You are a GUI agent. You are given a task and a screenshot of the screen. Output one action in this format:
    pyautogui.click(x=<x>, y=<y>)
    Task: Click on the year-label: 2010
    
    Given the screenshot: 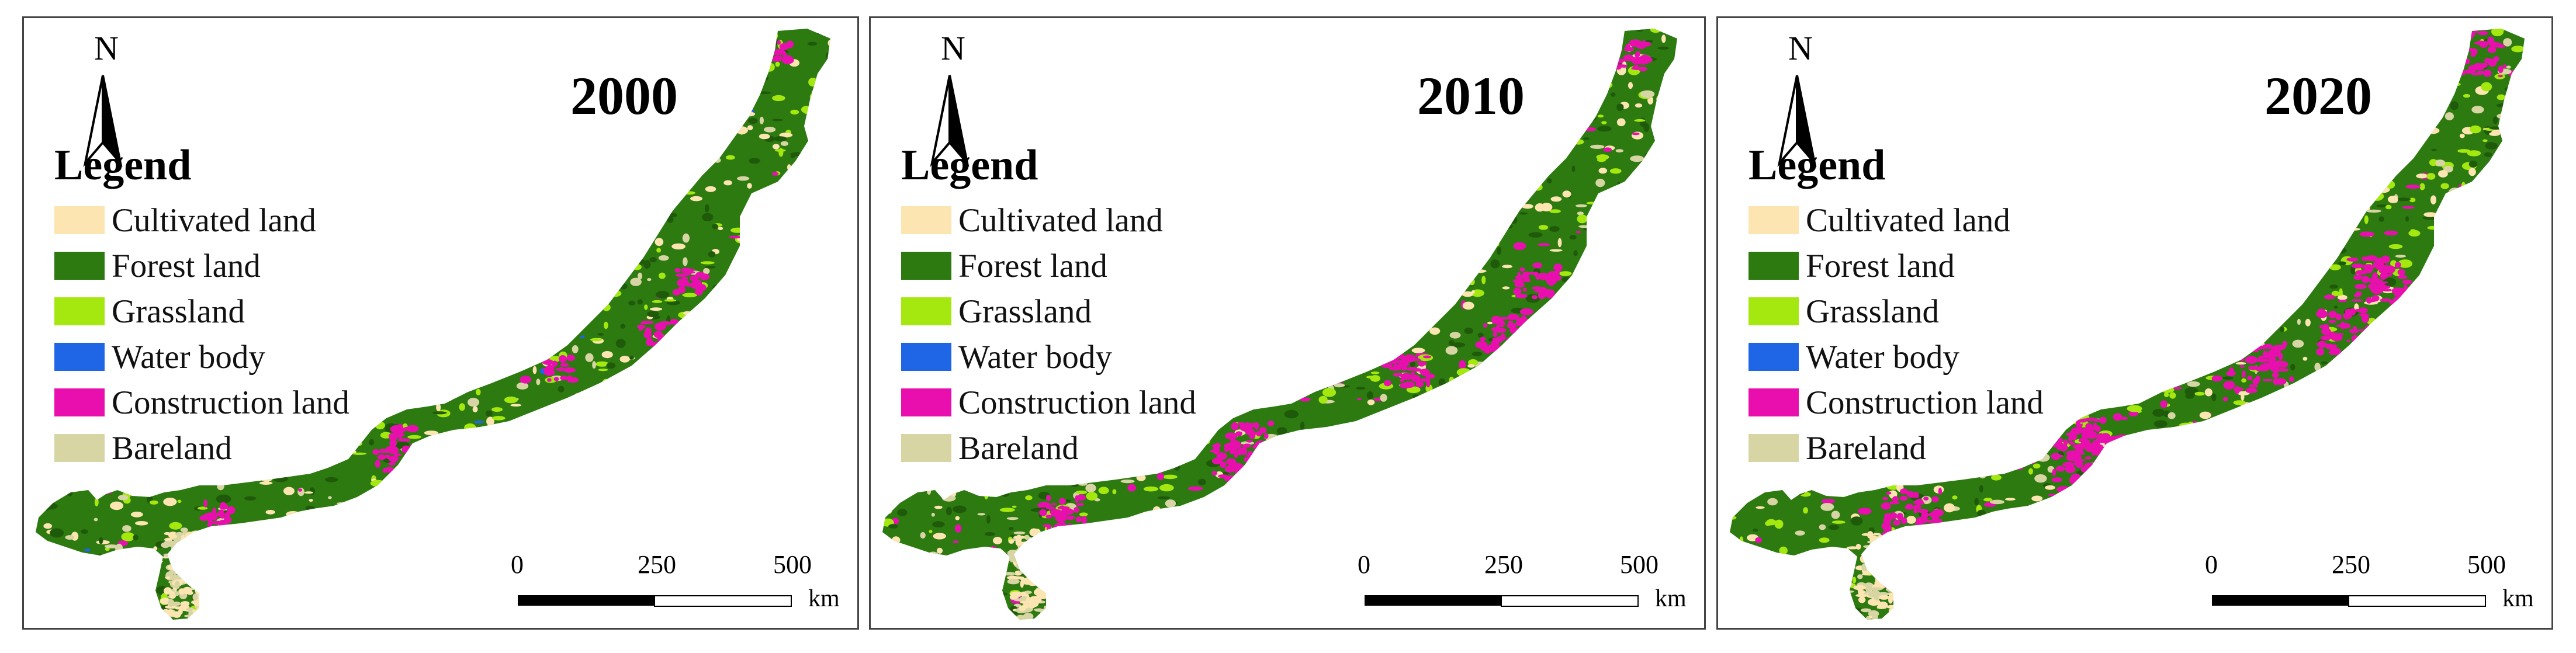 What is the action you would take?
    pyautogui.click(x=1471, y=96)
    